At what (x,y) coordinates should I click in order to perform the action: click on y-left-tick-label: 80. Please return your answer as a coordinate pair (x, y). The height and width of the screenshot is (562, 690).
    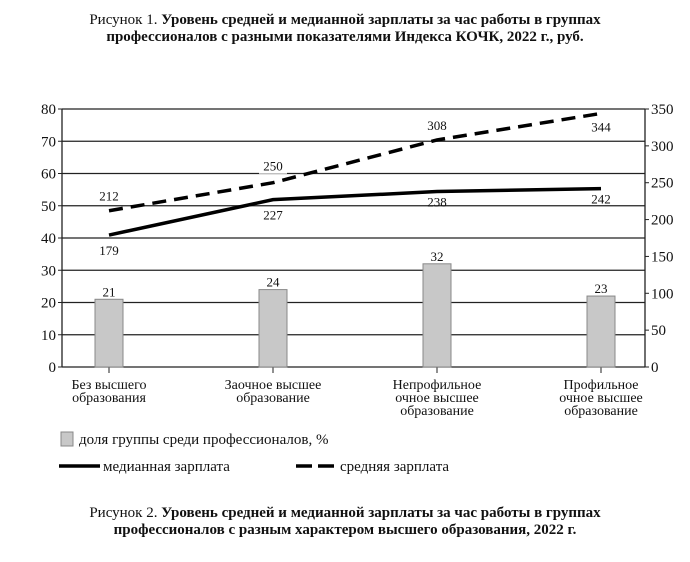
    Looking at the image, I should click on (48, 110).